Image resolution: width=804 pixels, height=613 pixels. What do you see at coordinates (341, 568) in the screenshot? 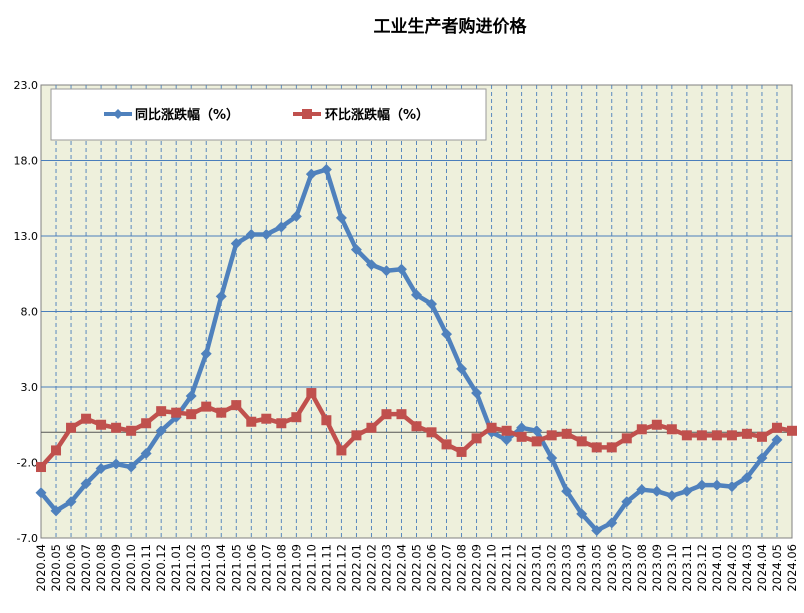
I see `x-tick-label: 2021.12` at bounding box center [341, 568].